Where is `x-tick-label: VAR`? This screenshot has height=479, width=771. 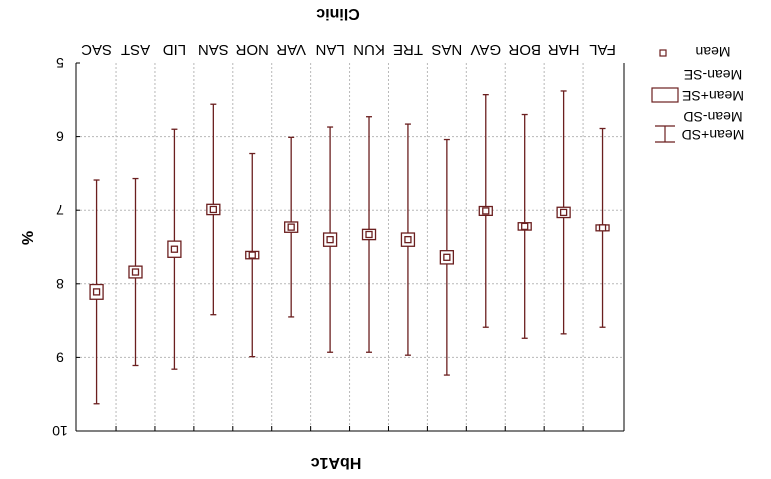
x-tick-label: VAR is located at coordinates (291, 49).